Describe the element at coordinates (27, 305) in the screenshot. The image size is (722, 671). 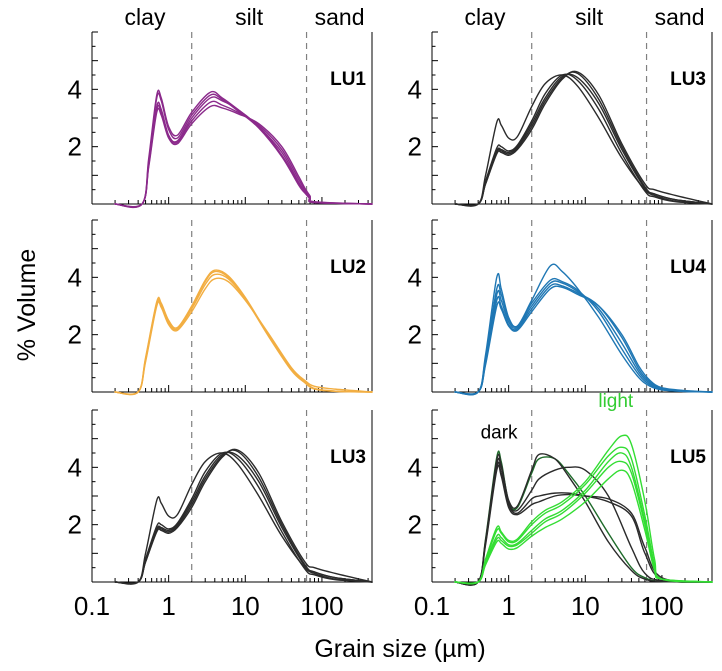
I see `y-axis-title: % Volume` at that location.